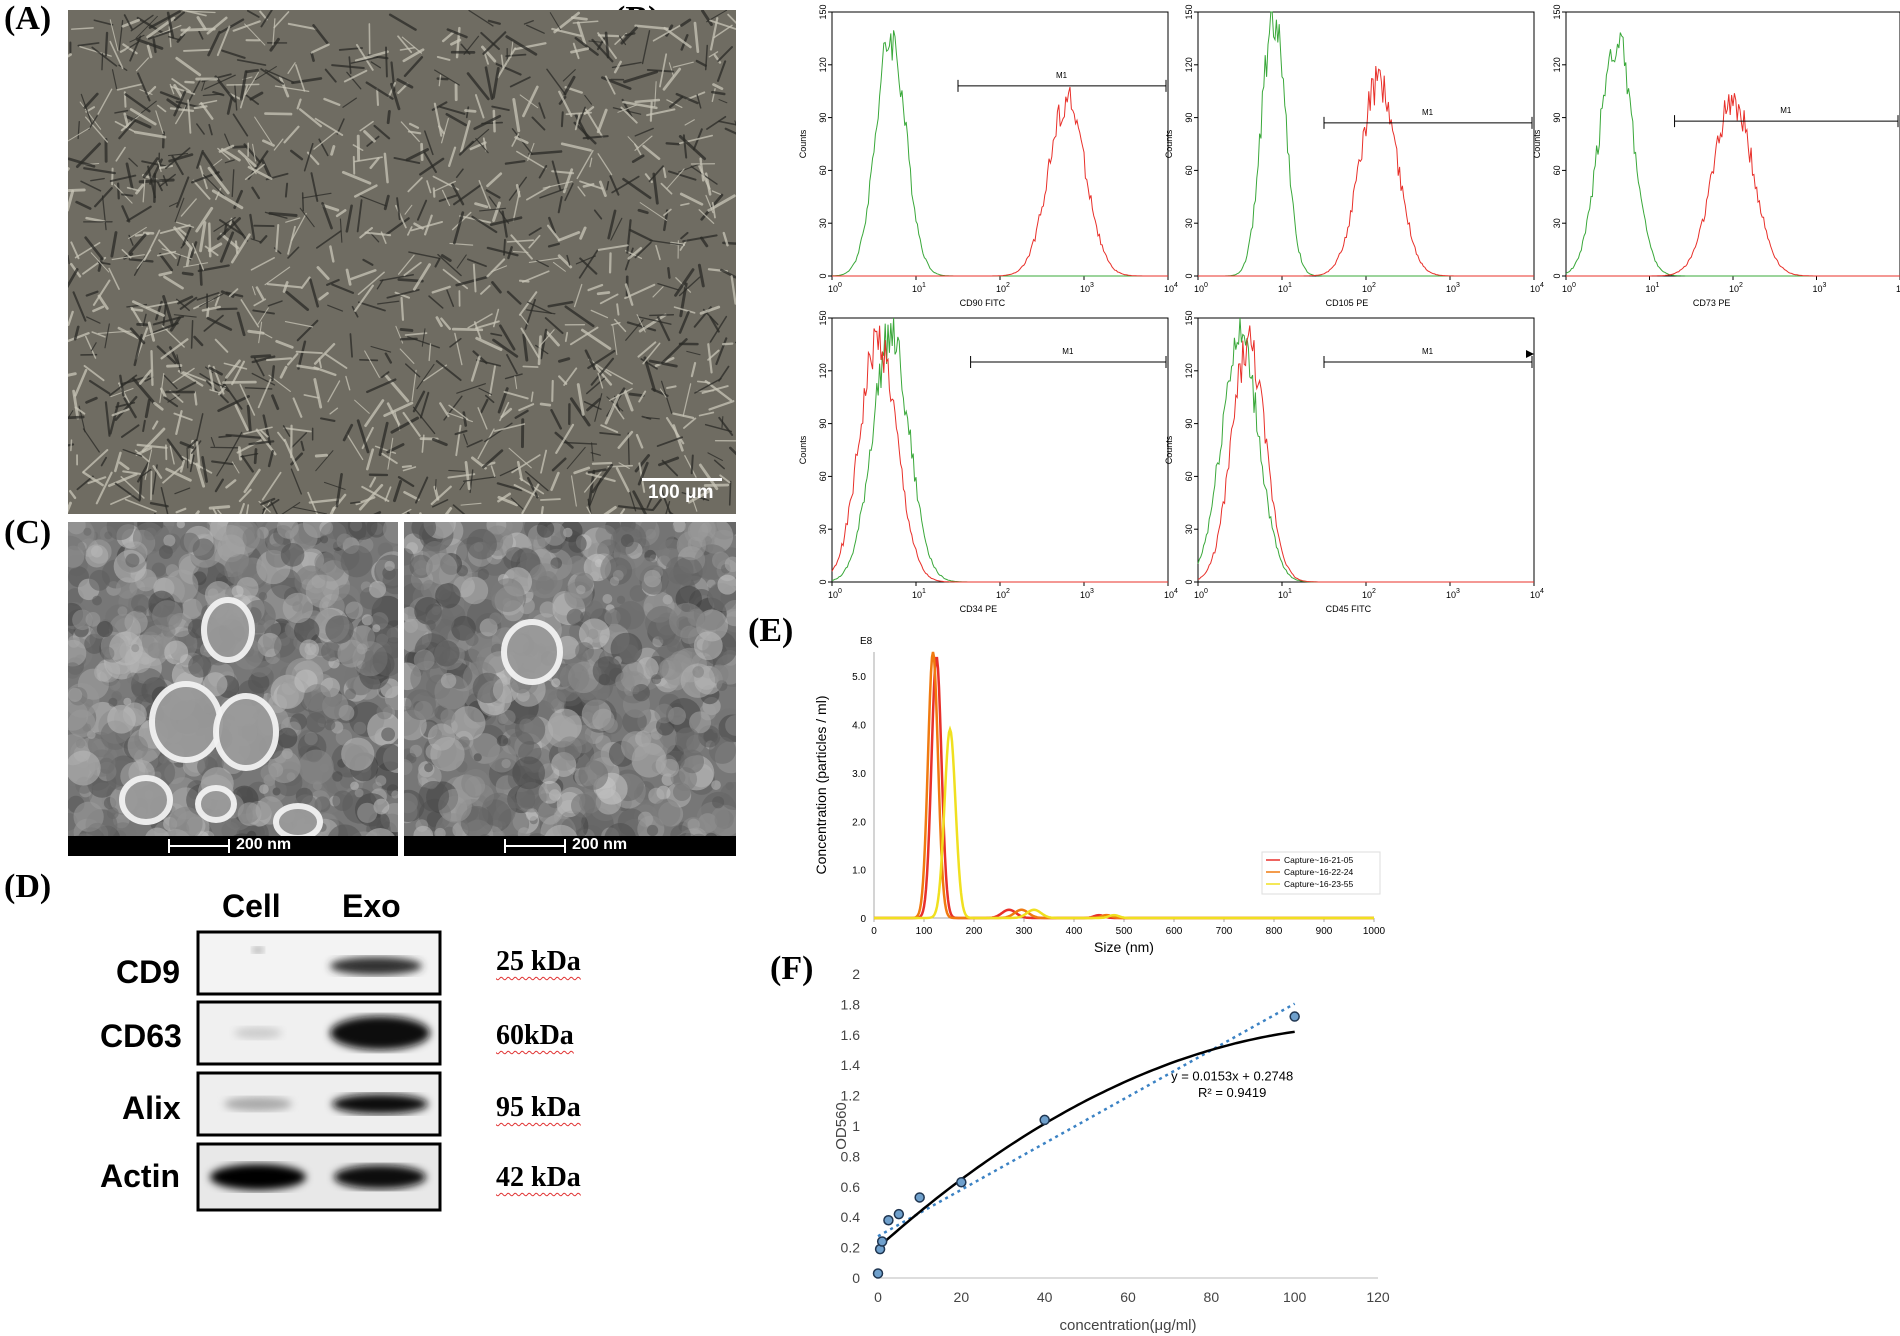 The image size is (1900, 1336). I want to click on panel-label-d: (D), so click(28, 886).